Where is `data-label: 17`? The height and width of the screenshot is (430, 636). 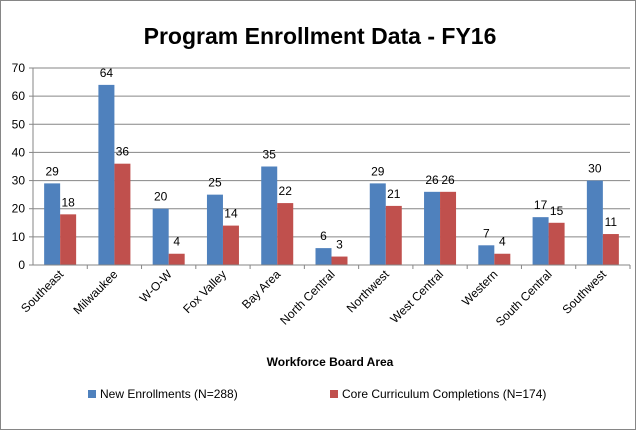 data-label: 17 is located at coordinates (541, 205).